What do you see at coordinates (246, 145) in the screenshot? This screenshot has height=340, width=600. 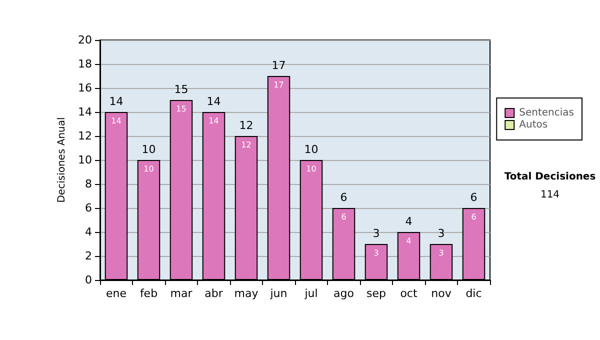 I see `data-label: 12` at bounding box center [246, 145].